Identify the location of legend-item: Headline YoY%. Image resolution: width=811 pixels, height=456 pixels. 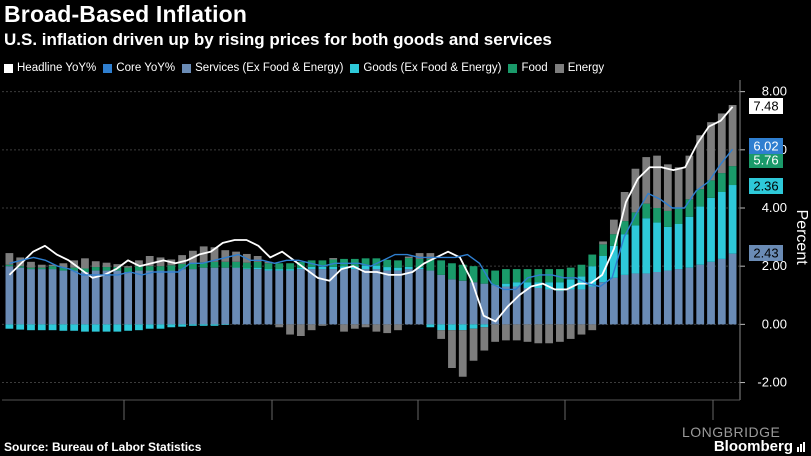
(50, 68).